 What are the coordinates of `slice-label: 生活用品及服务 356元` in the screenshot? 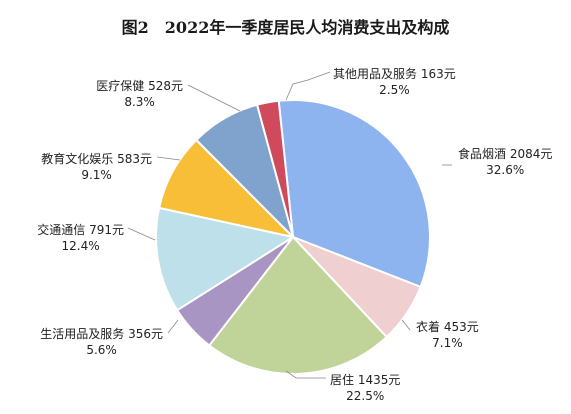 It's located at (101, 333).